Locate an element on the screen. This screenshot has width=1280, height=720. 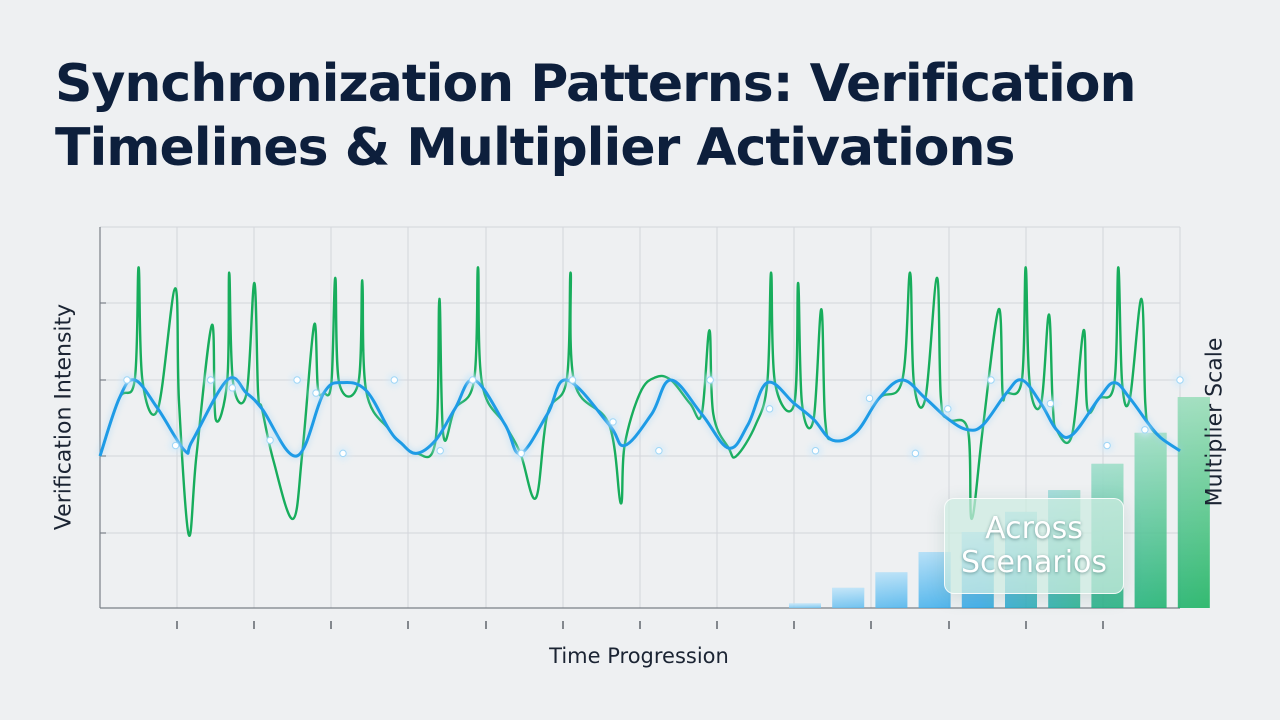
highlight-points is located at coordinates (653, 417).